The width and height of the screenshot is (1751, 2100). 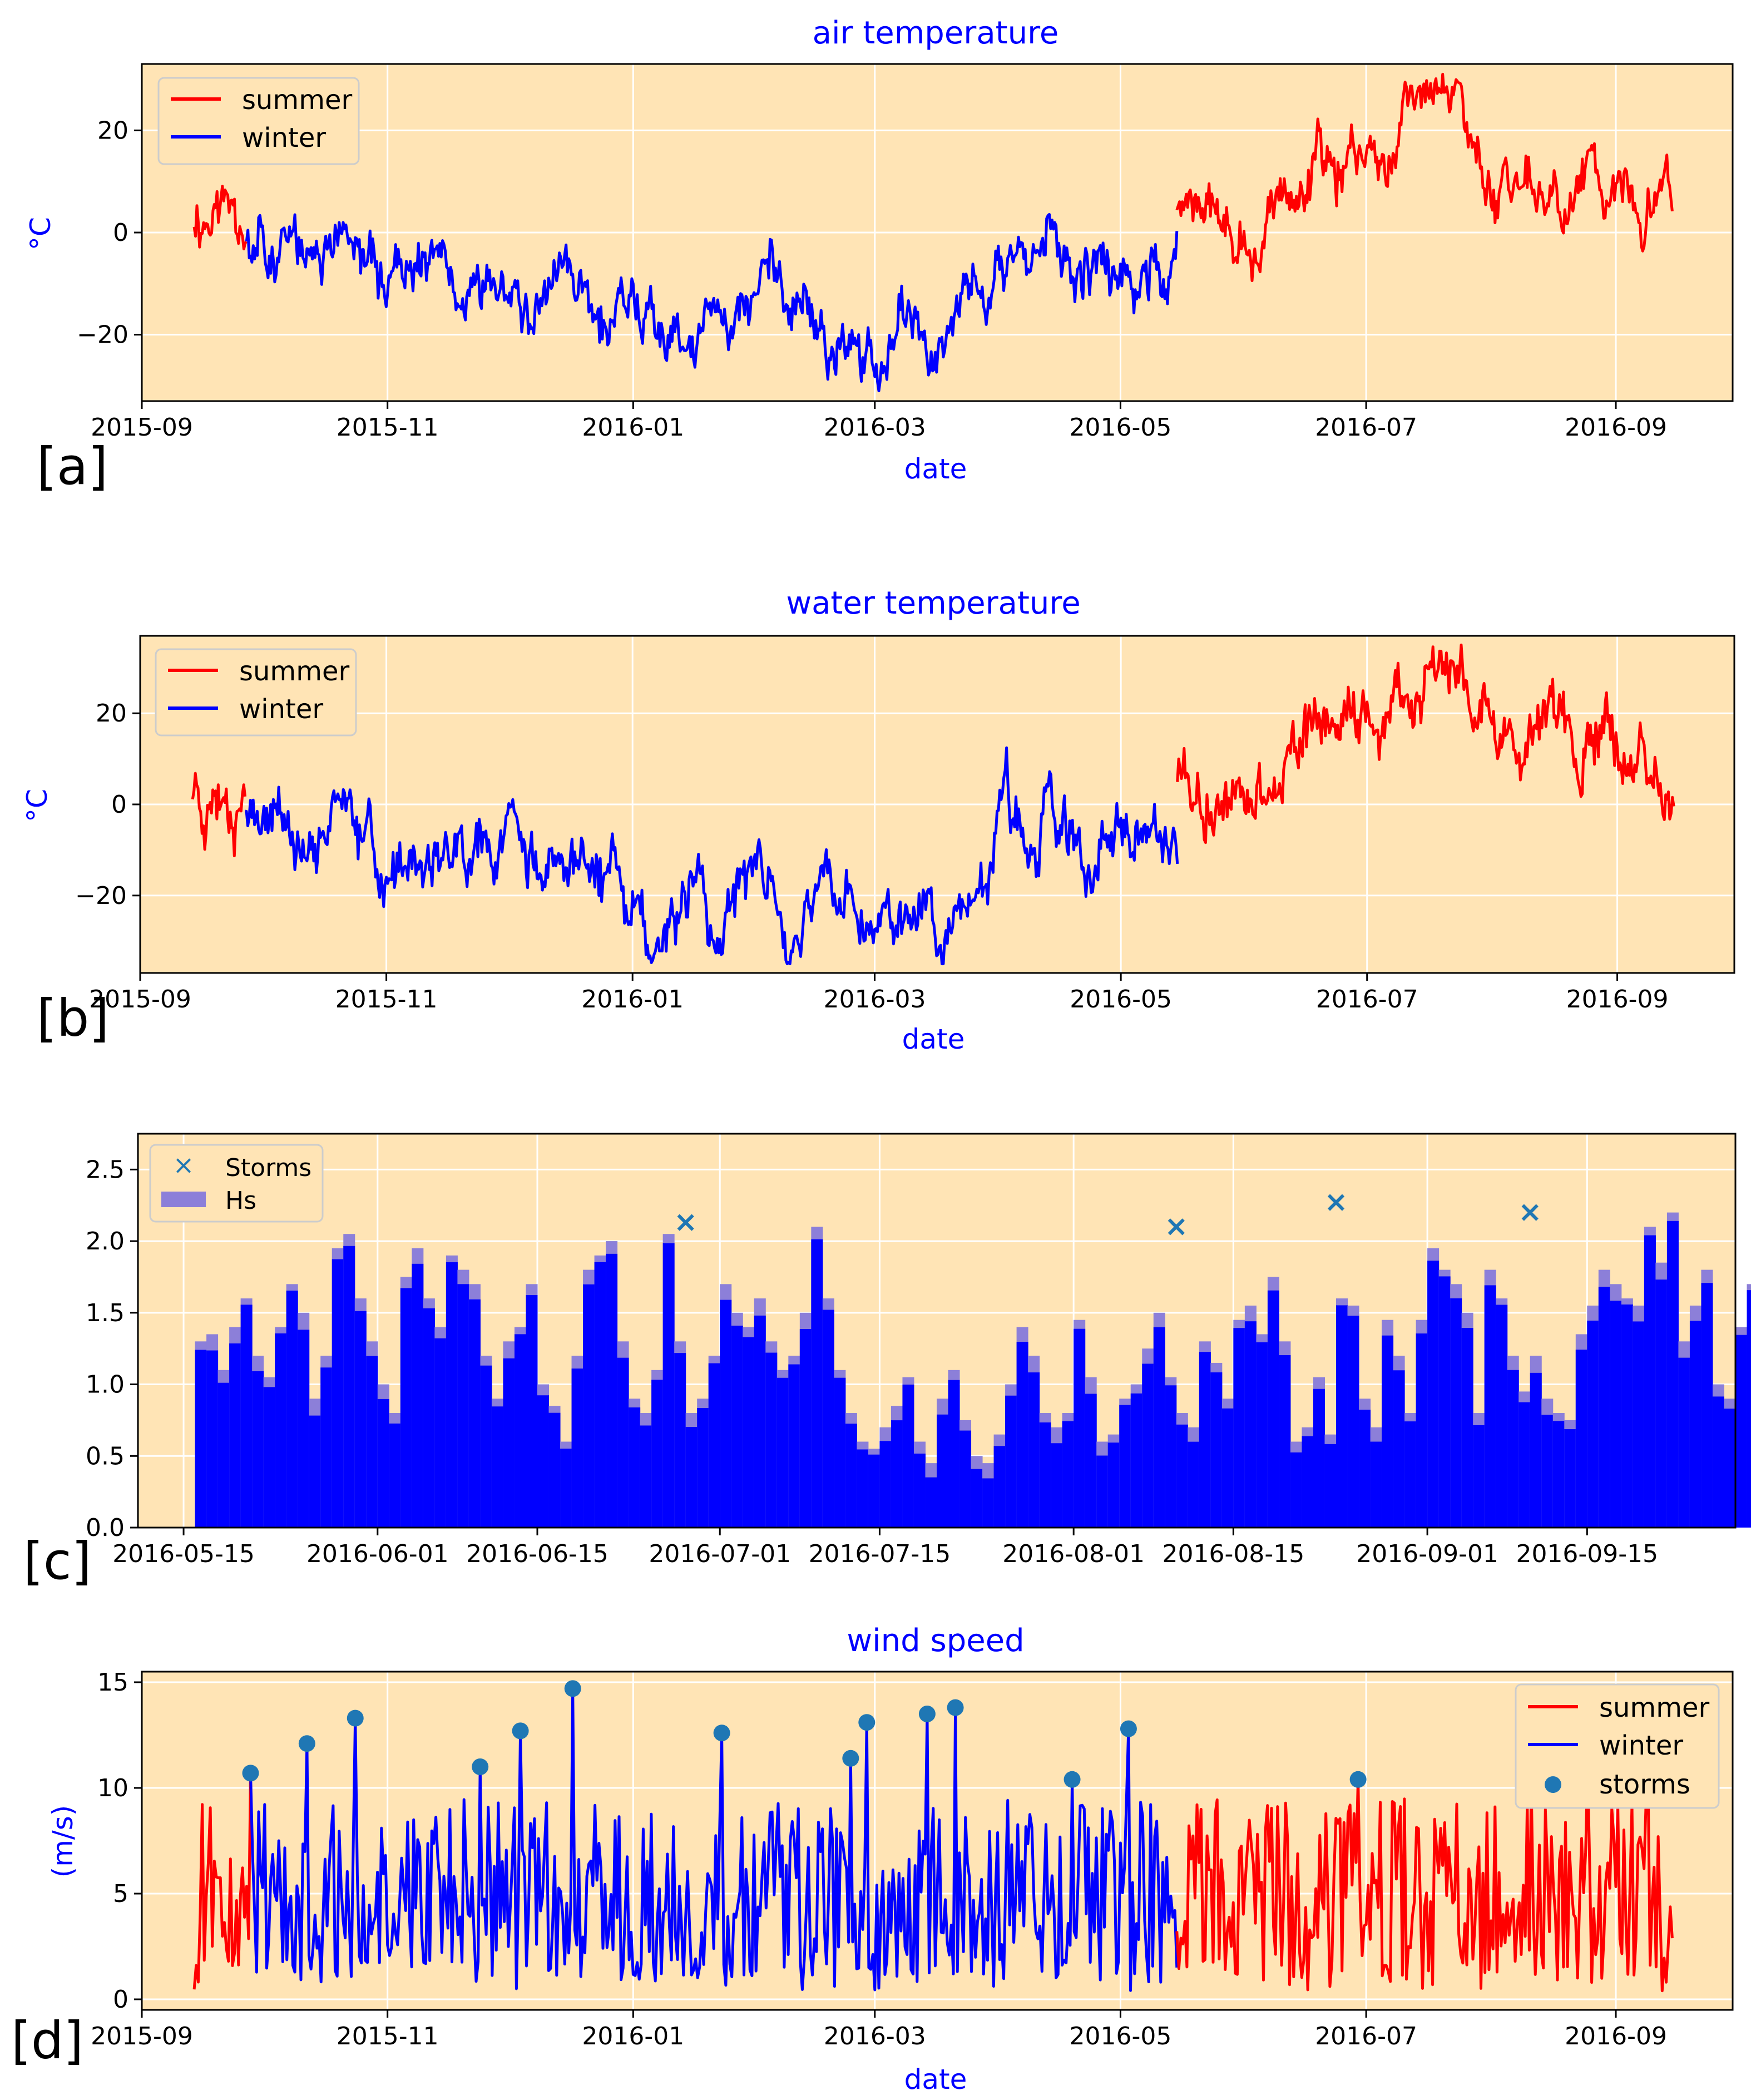 I want to click on y-tick-label: −20, so click(x=102, y=335).